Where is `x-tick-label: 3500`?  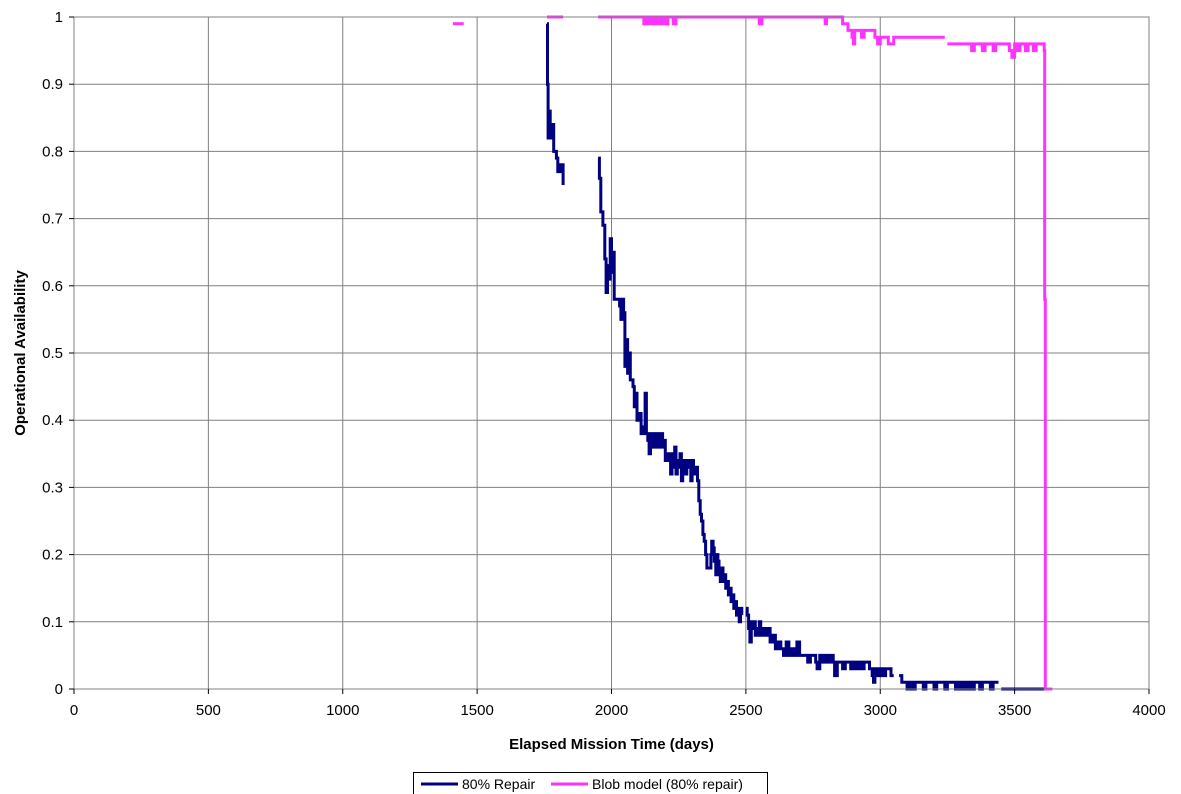 x-tick-label: 3500 is located at coordinates (1014, 710).